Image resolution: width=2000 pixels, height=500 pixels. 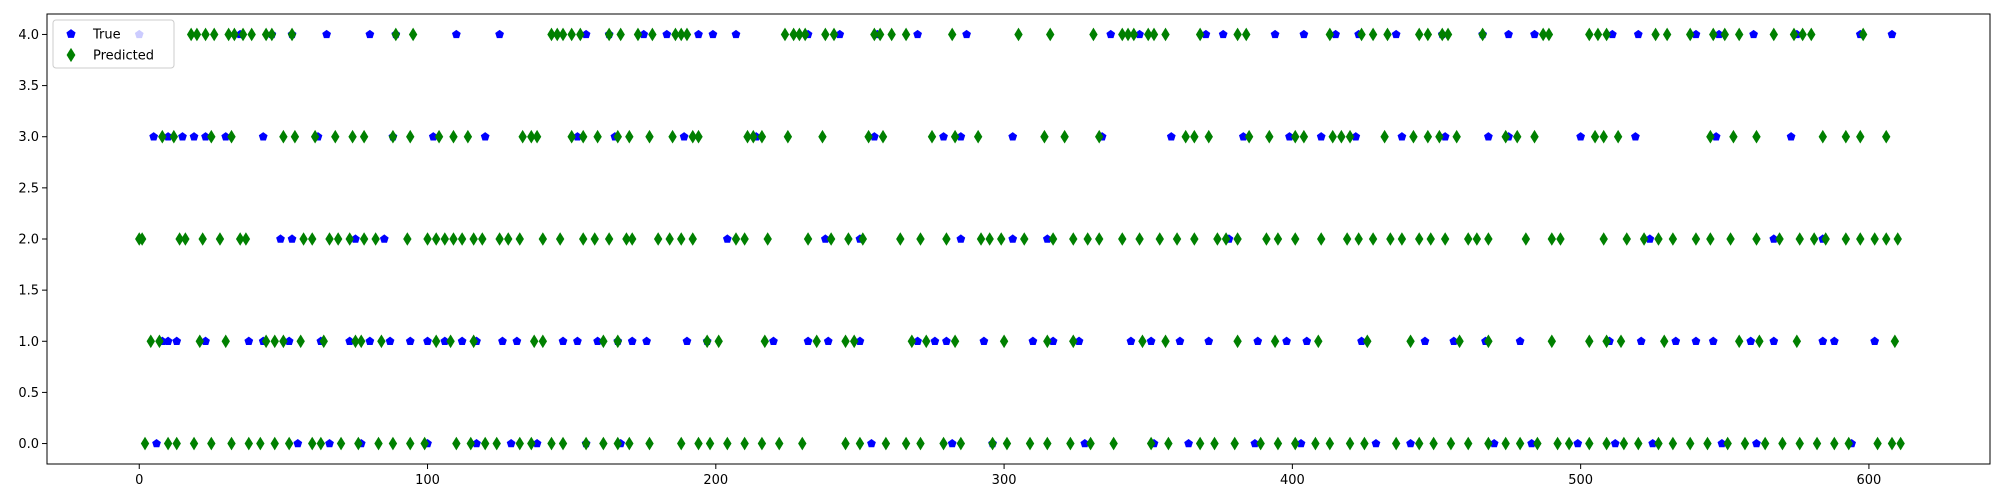 What do you see at coordinates (28, 188) in the screenshot?
I see `y-tick-label: 2.5` at bounding box center [28, 188].